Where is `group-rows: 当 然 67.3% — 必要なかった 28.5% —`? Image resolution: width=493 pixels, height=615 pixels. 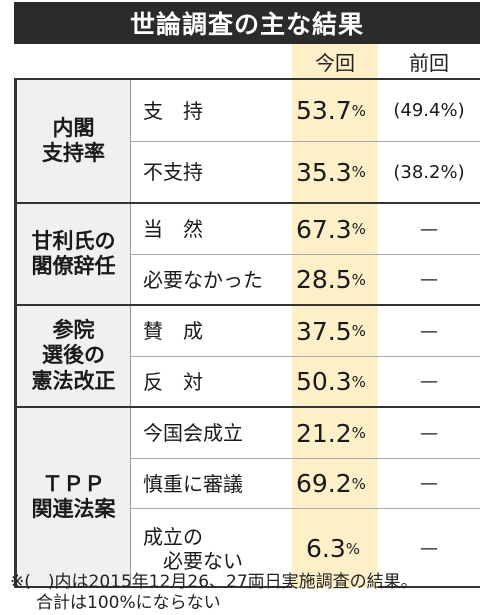 group-rows: 当 然 67.3% — 必要なかった 28.5% — is located at coordinates (305, 254).